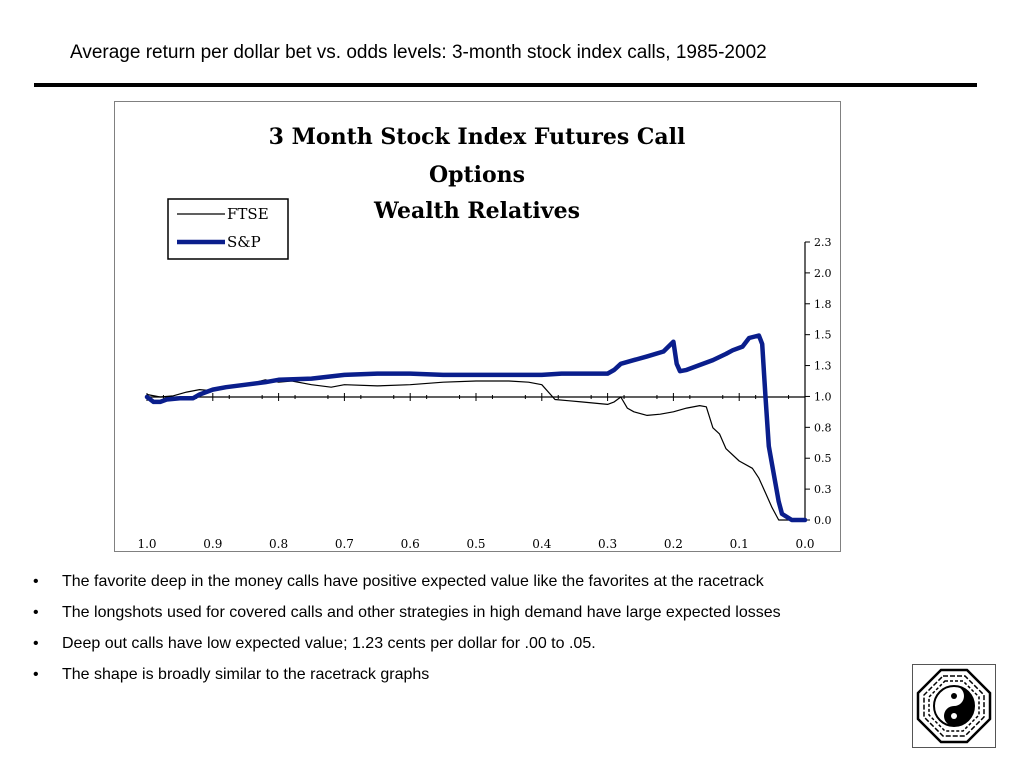  Describe the element at coordinates (228, 229) in the screenshot. I see `legend-box` at that location.